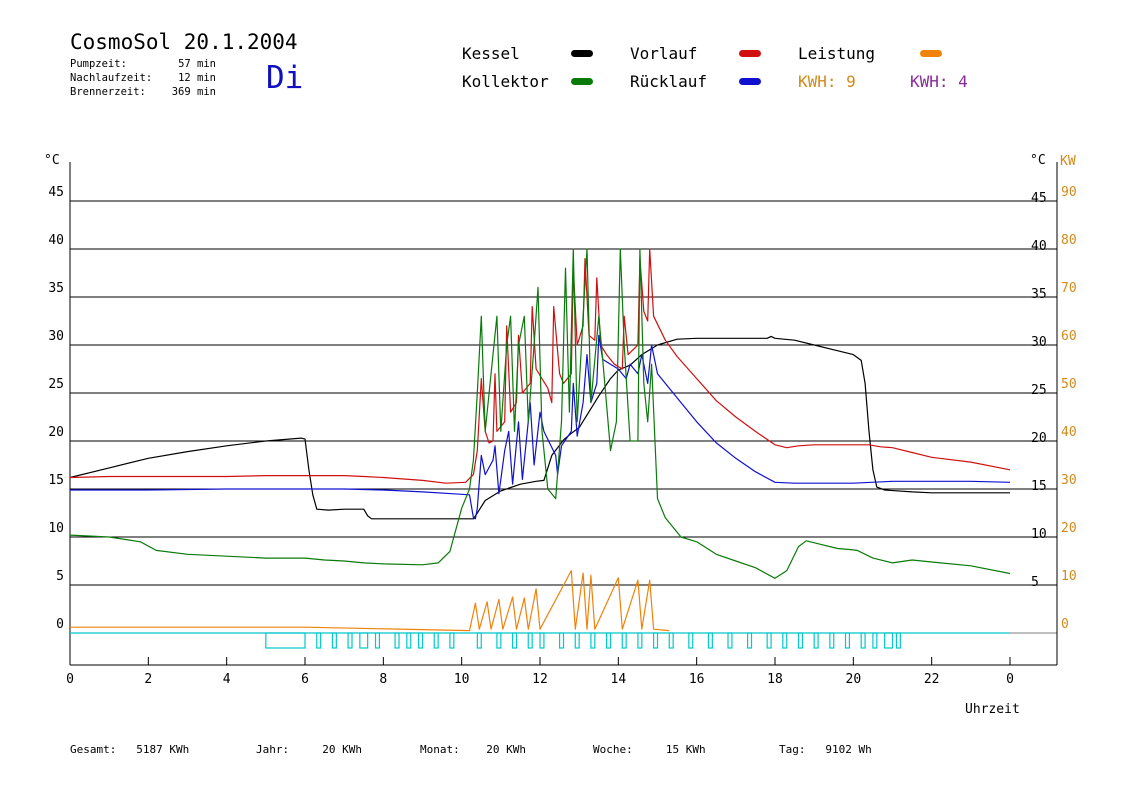 This screenshot has width=1148, height=812. I want to click on x-tick-label: 0, so click(70, 679).